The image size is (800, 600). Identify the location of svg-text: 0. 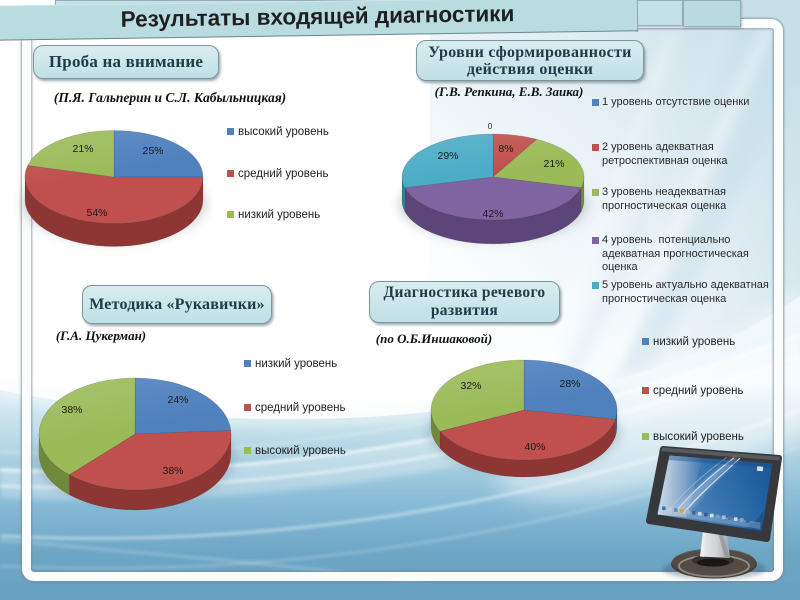
(490, 126).